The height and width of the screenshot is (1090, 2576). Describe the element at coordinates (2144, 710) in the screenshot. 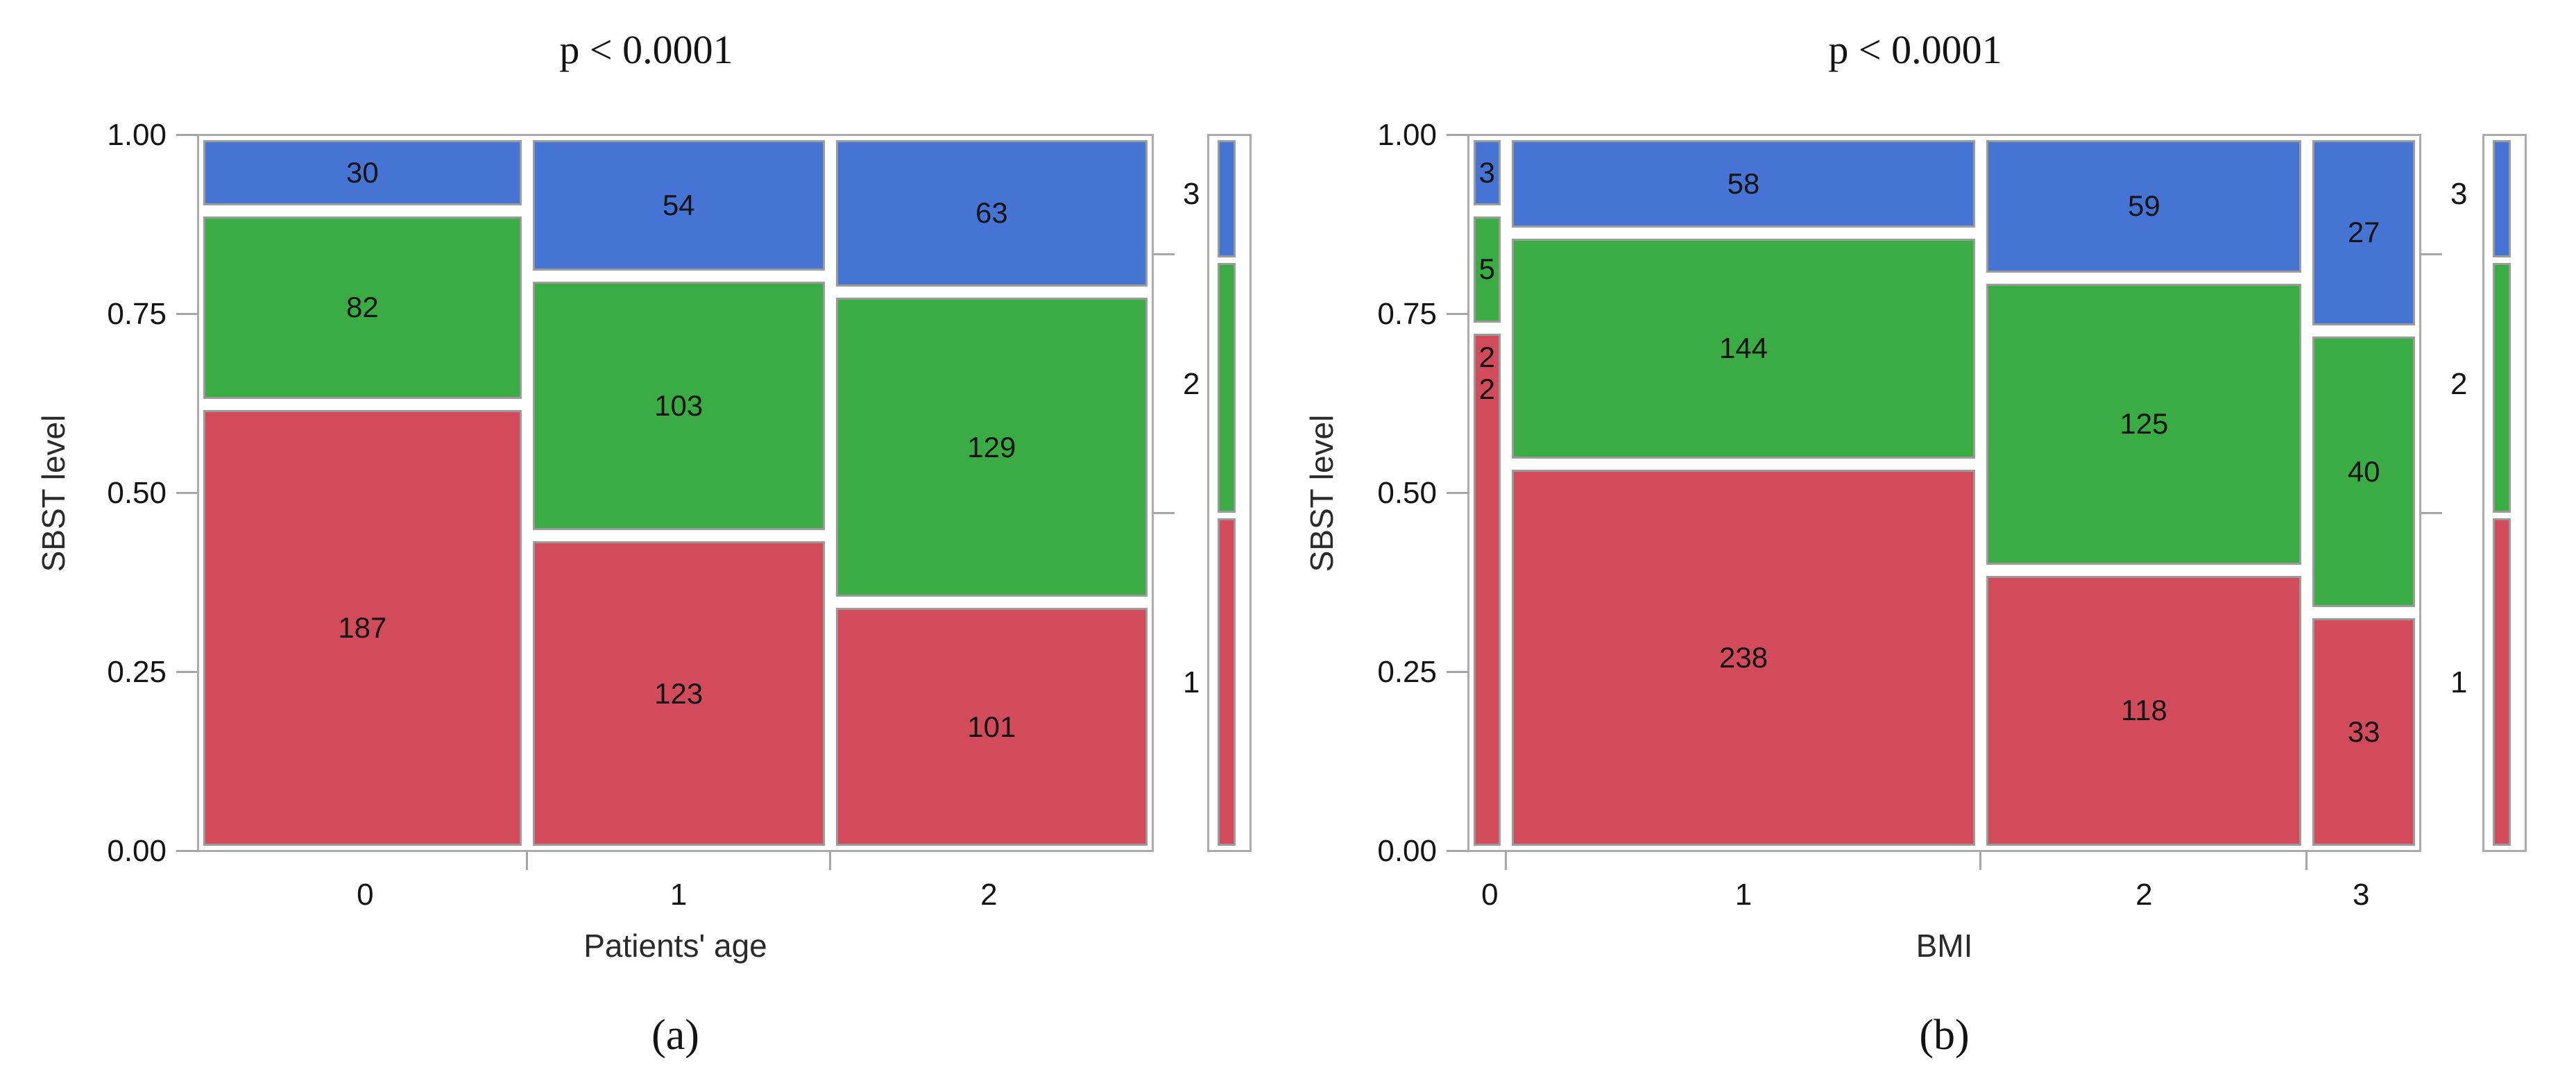

I see `mosaic-cell-b-x2-level1: 118` at that location.